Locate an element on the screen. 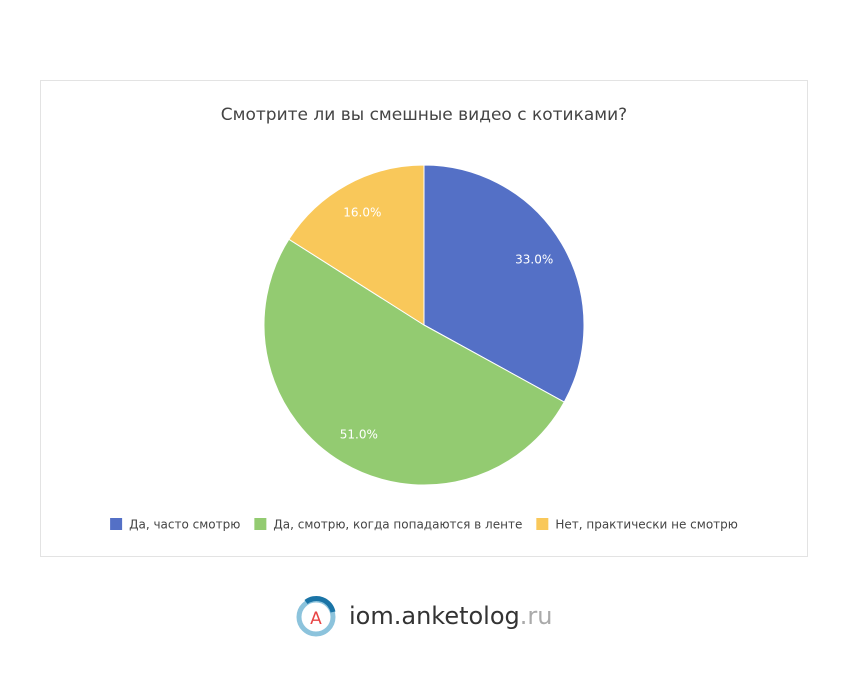  slice-label: 33.0% is located at coordinates (534, 259).